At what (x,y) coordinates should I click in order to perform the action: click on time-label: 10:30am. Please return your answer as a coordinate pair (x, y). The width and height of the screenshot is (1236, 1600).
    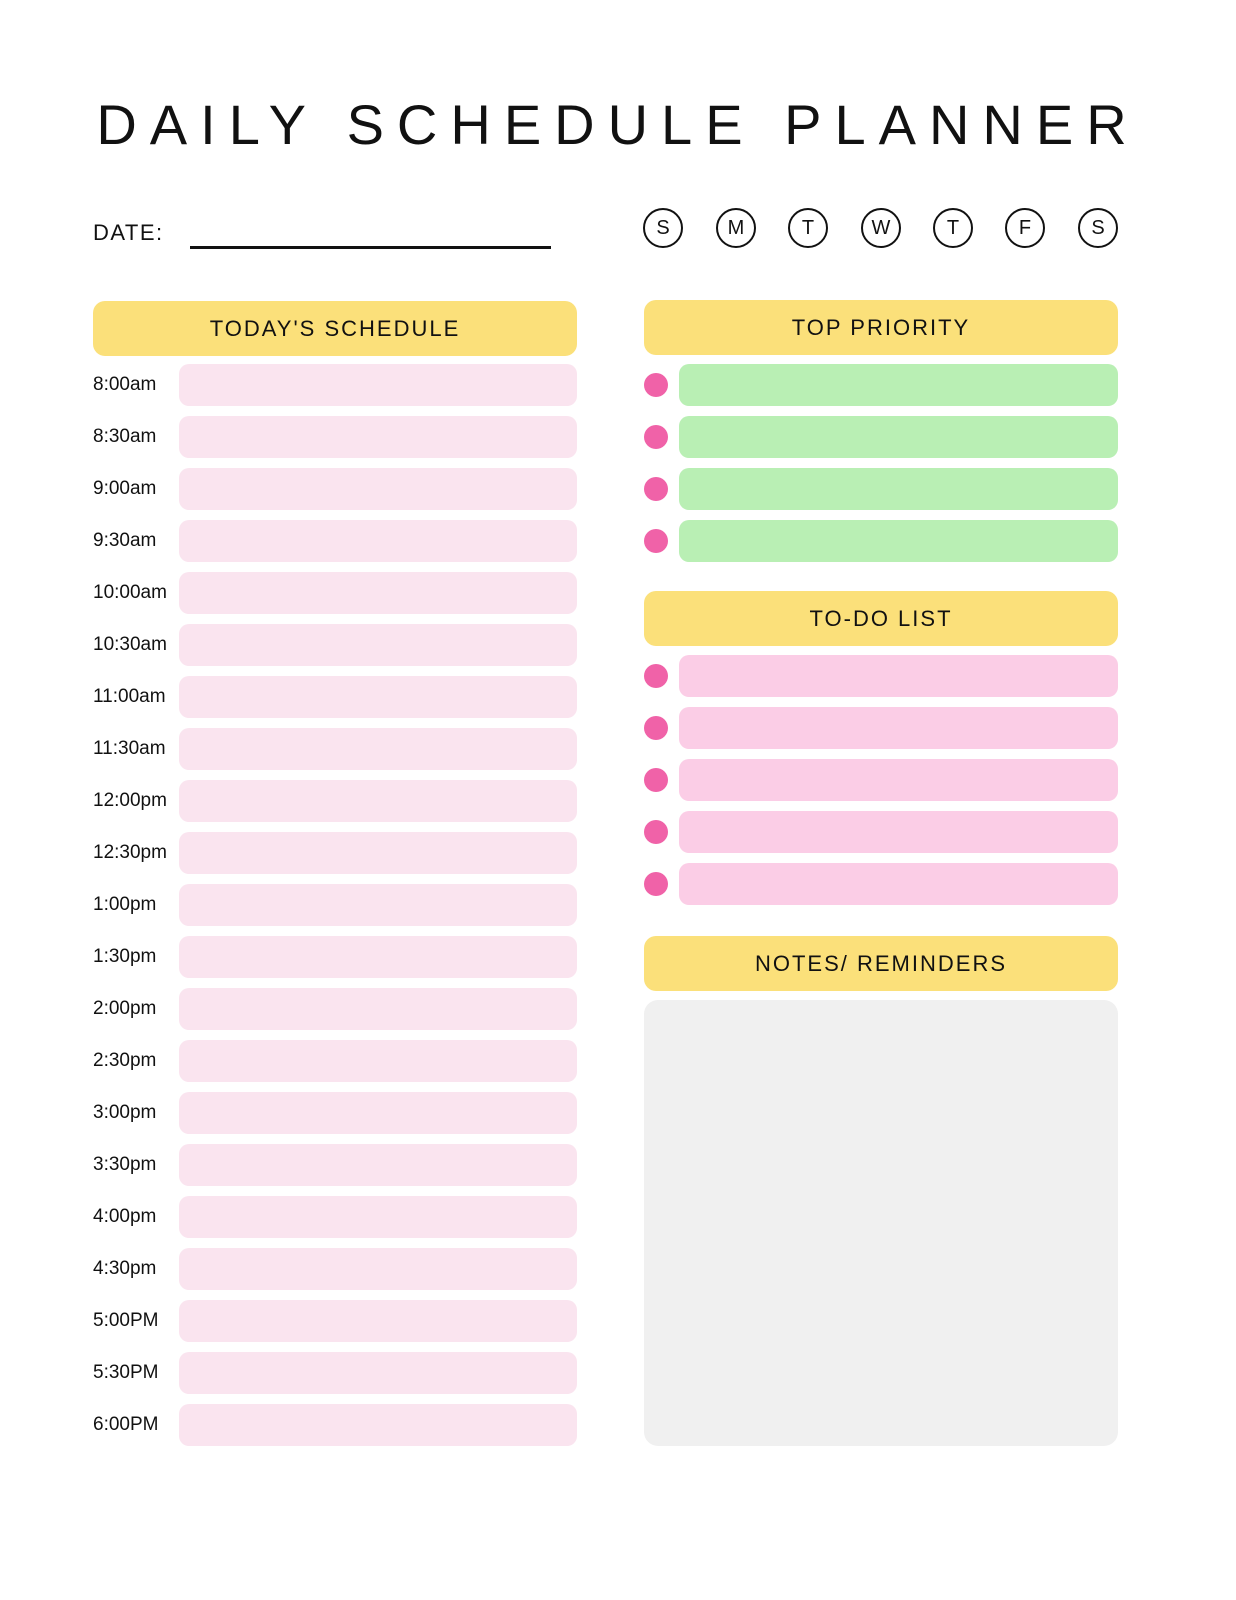
    Looking at the image, I should click on (130, 644).